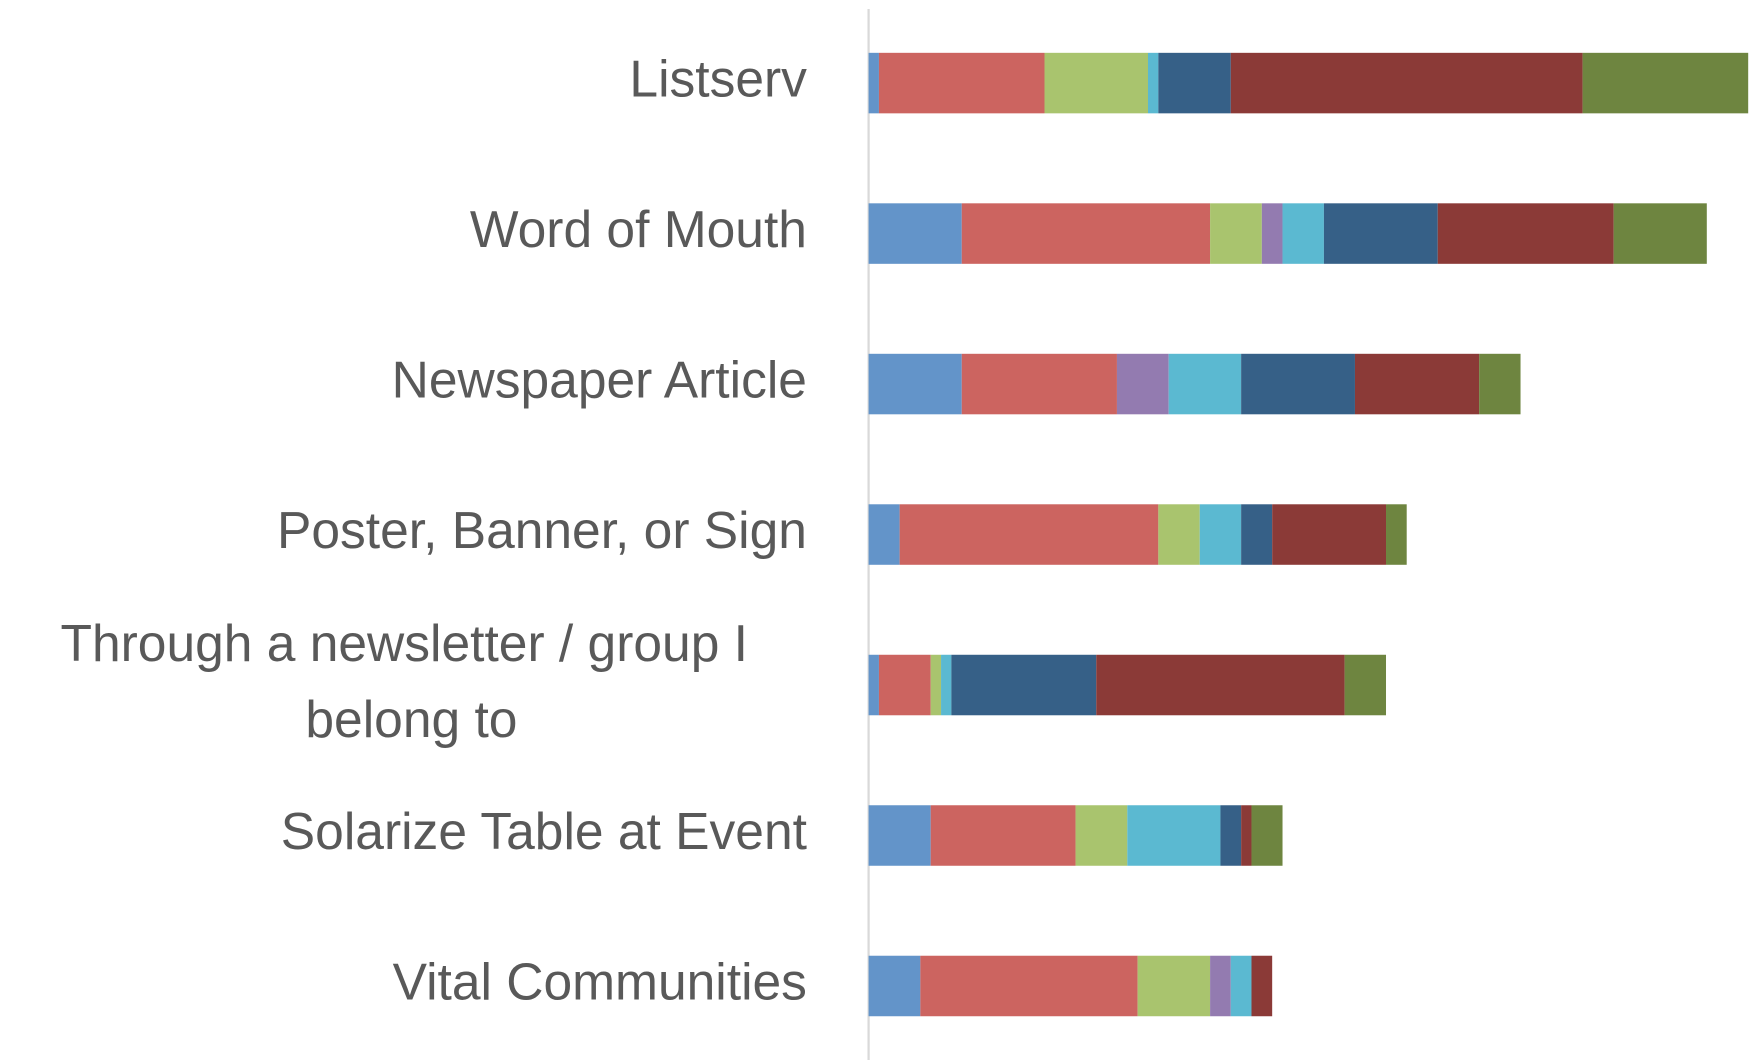 The width and height of the screenshot is (1754, 1060). I want to click on category-label: Poster, Banner, or Sign, so click(542, 530).